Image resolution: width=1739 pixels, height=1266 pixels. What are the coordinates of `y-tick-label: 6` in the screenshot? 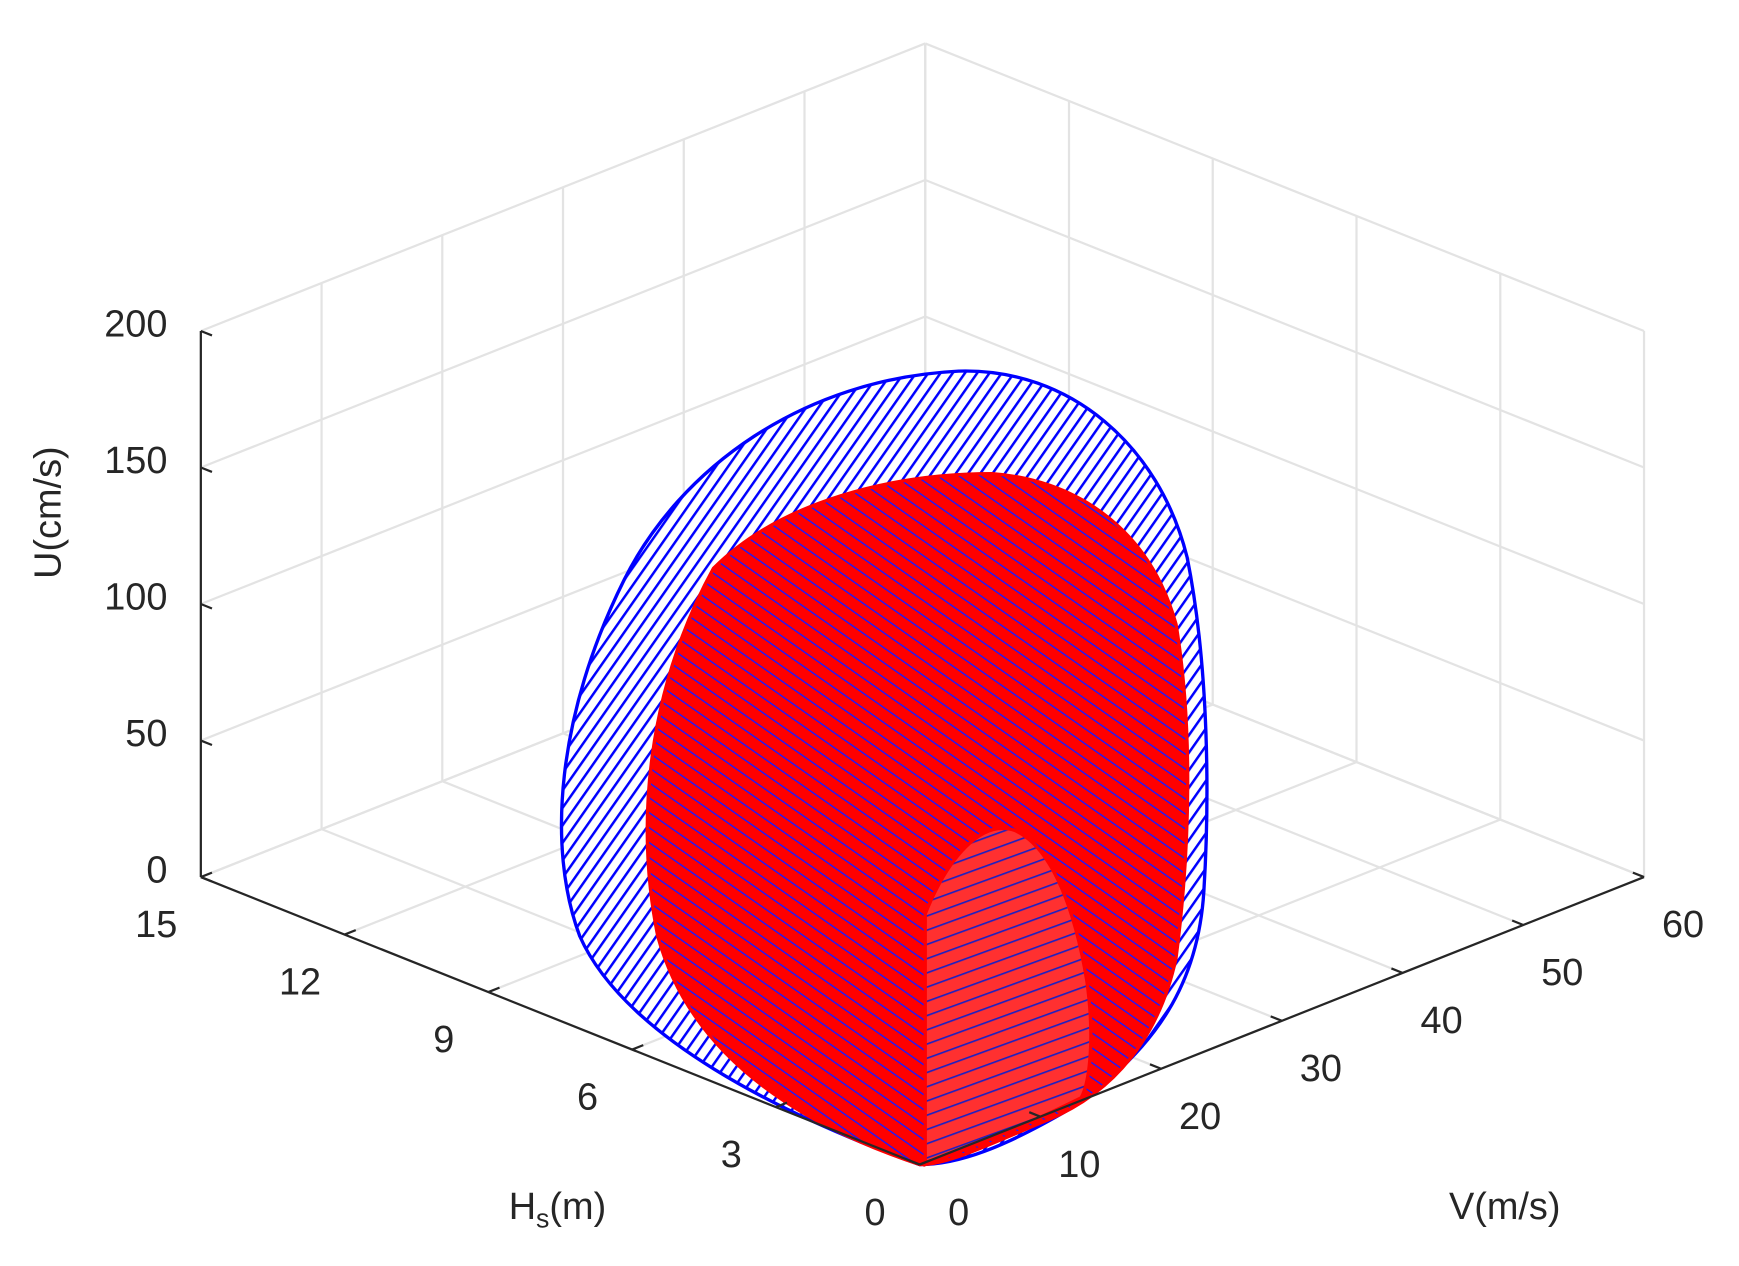 It's located at (587, 1098).